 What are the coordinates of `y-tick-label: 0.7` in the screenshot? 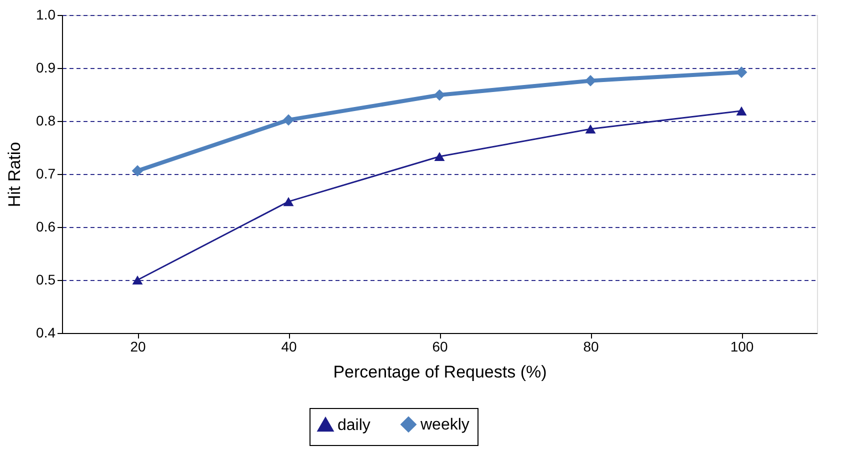 It's located at (46, 174).